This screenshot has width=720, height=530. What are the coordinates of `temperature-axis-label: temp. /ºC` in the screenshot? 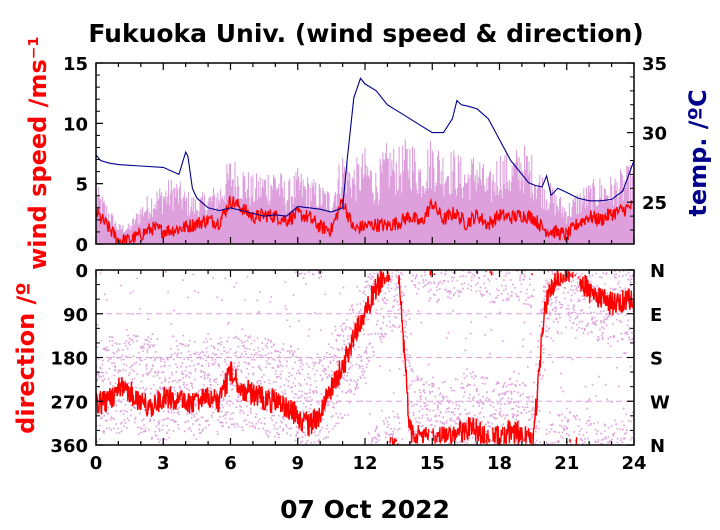 It's located at (698, 152).